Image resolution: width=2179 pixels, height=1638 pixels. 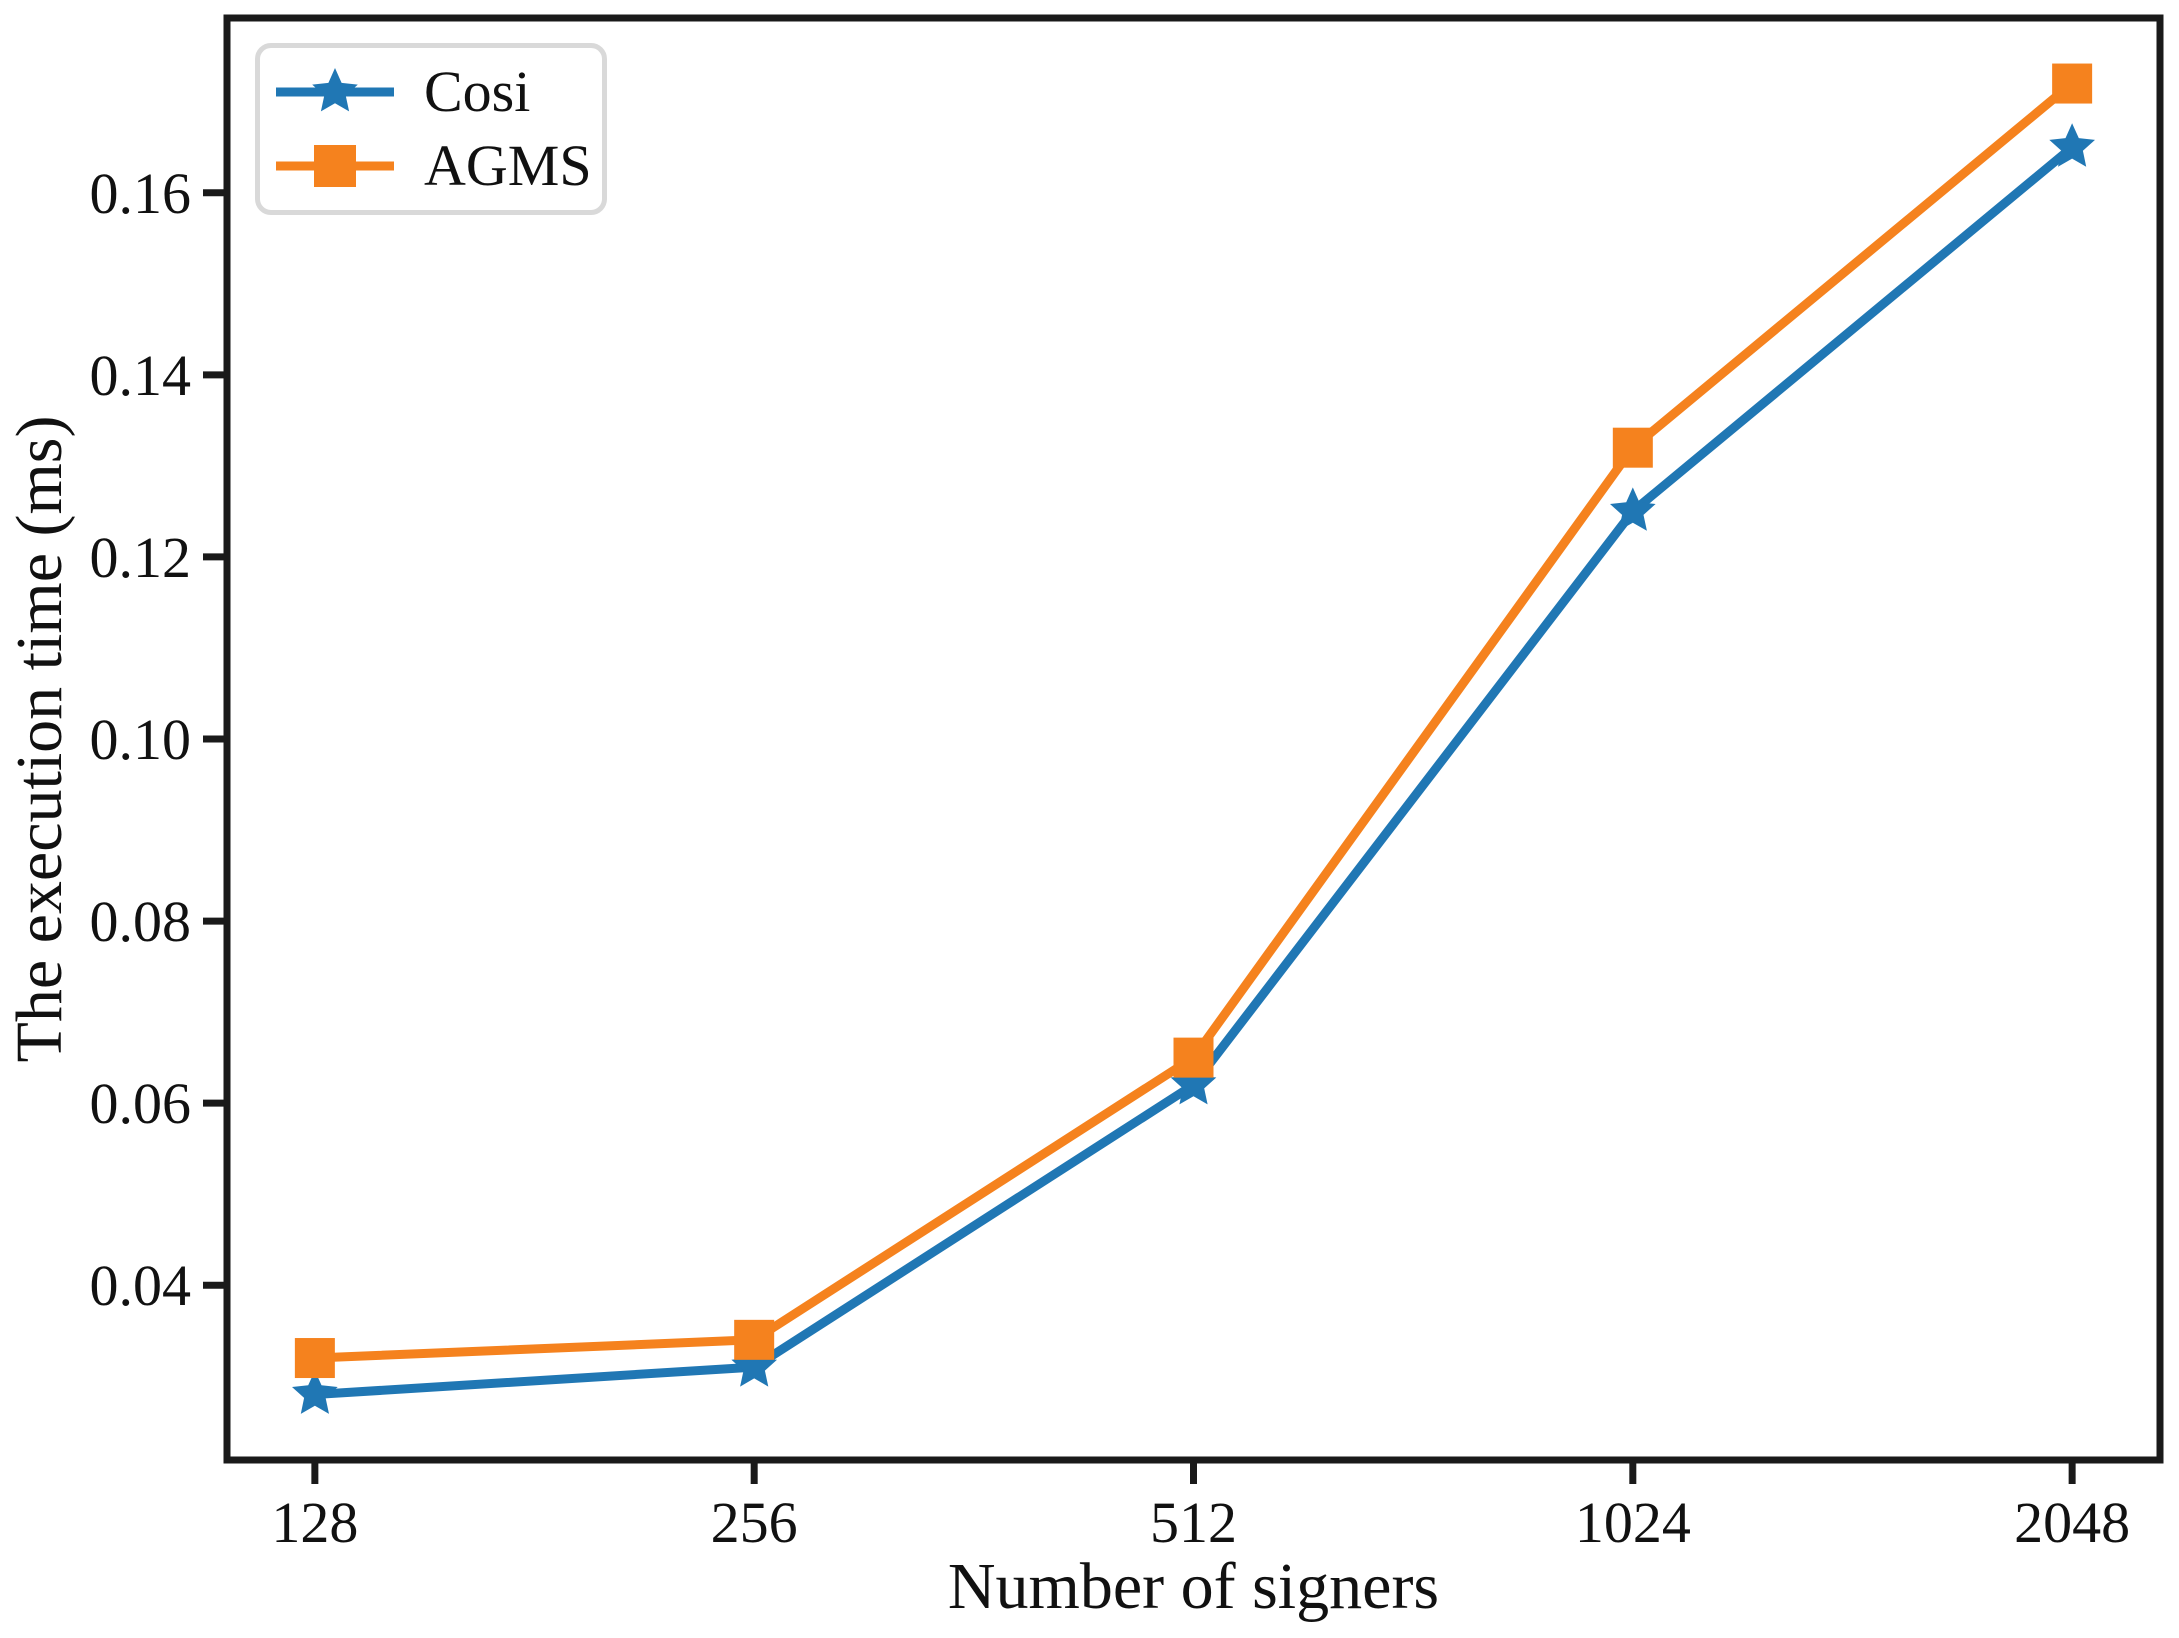 I want to click on y-tick-label: 0.12, so click(x=141, y=557).